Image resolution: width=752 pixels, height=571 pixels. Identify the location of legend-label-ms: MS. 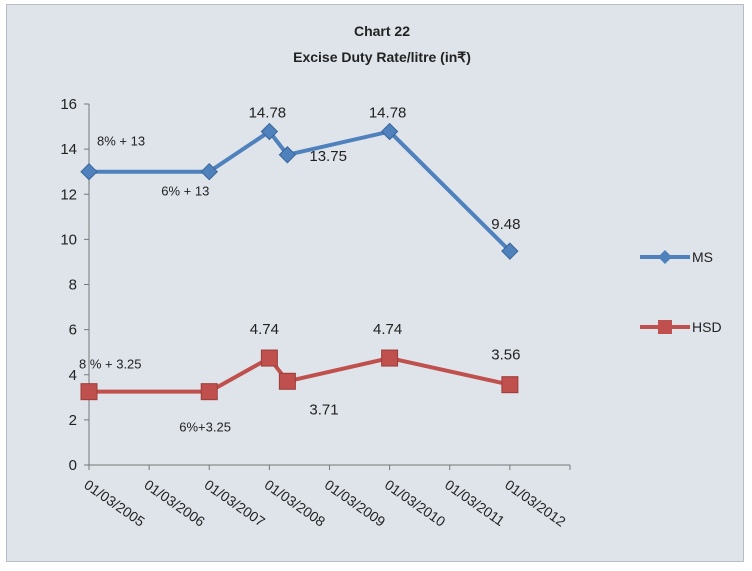
(702, 257).